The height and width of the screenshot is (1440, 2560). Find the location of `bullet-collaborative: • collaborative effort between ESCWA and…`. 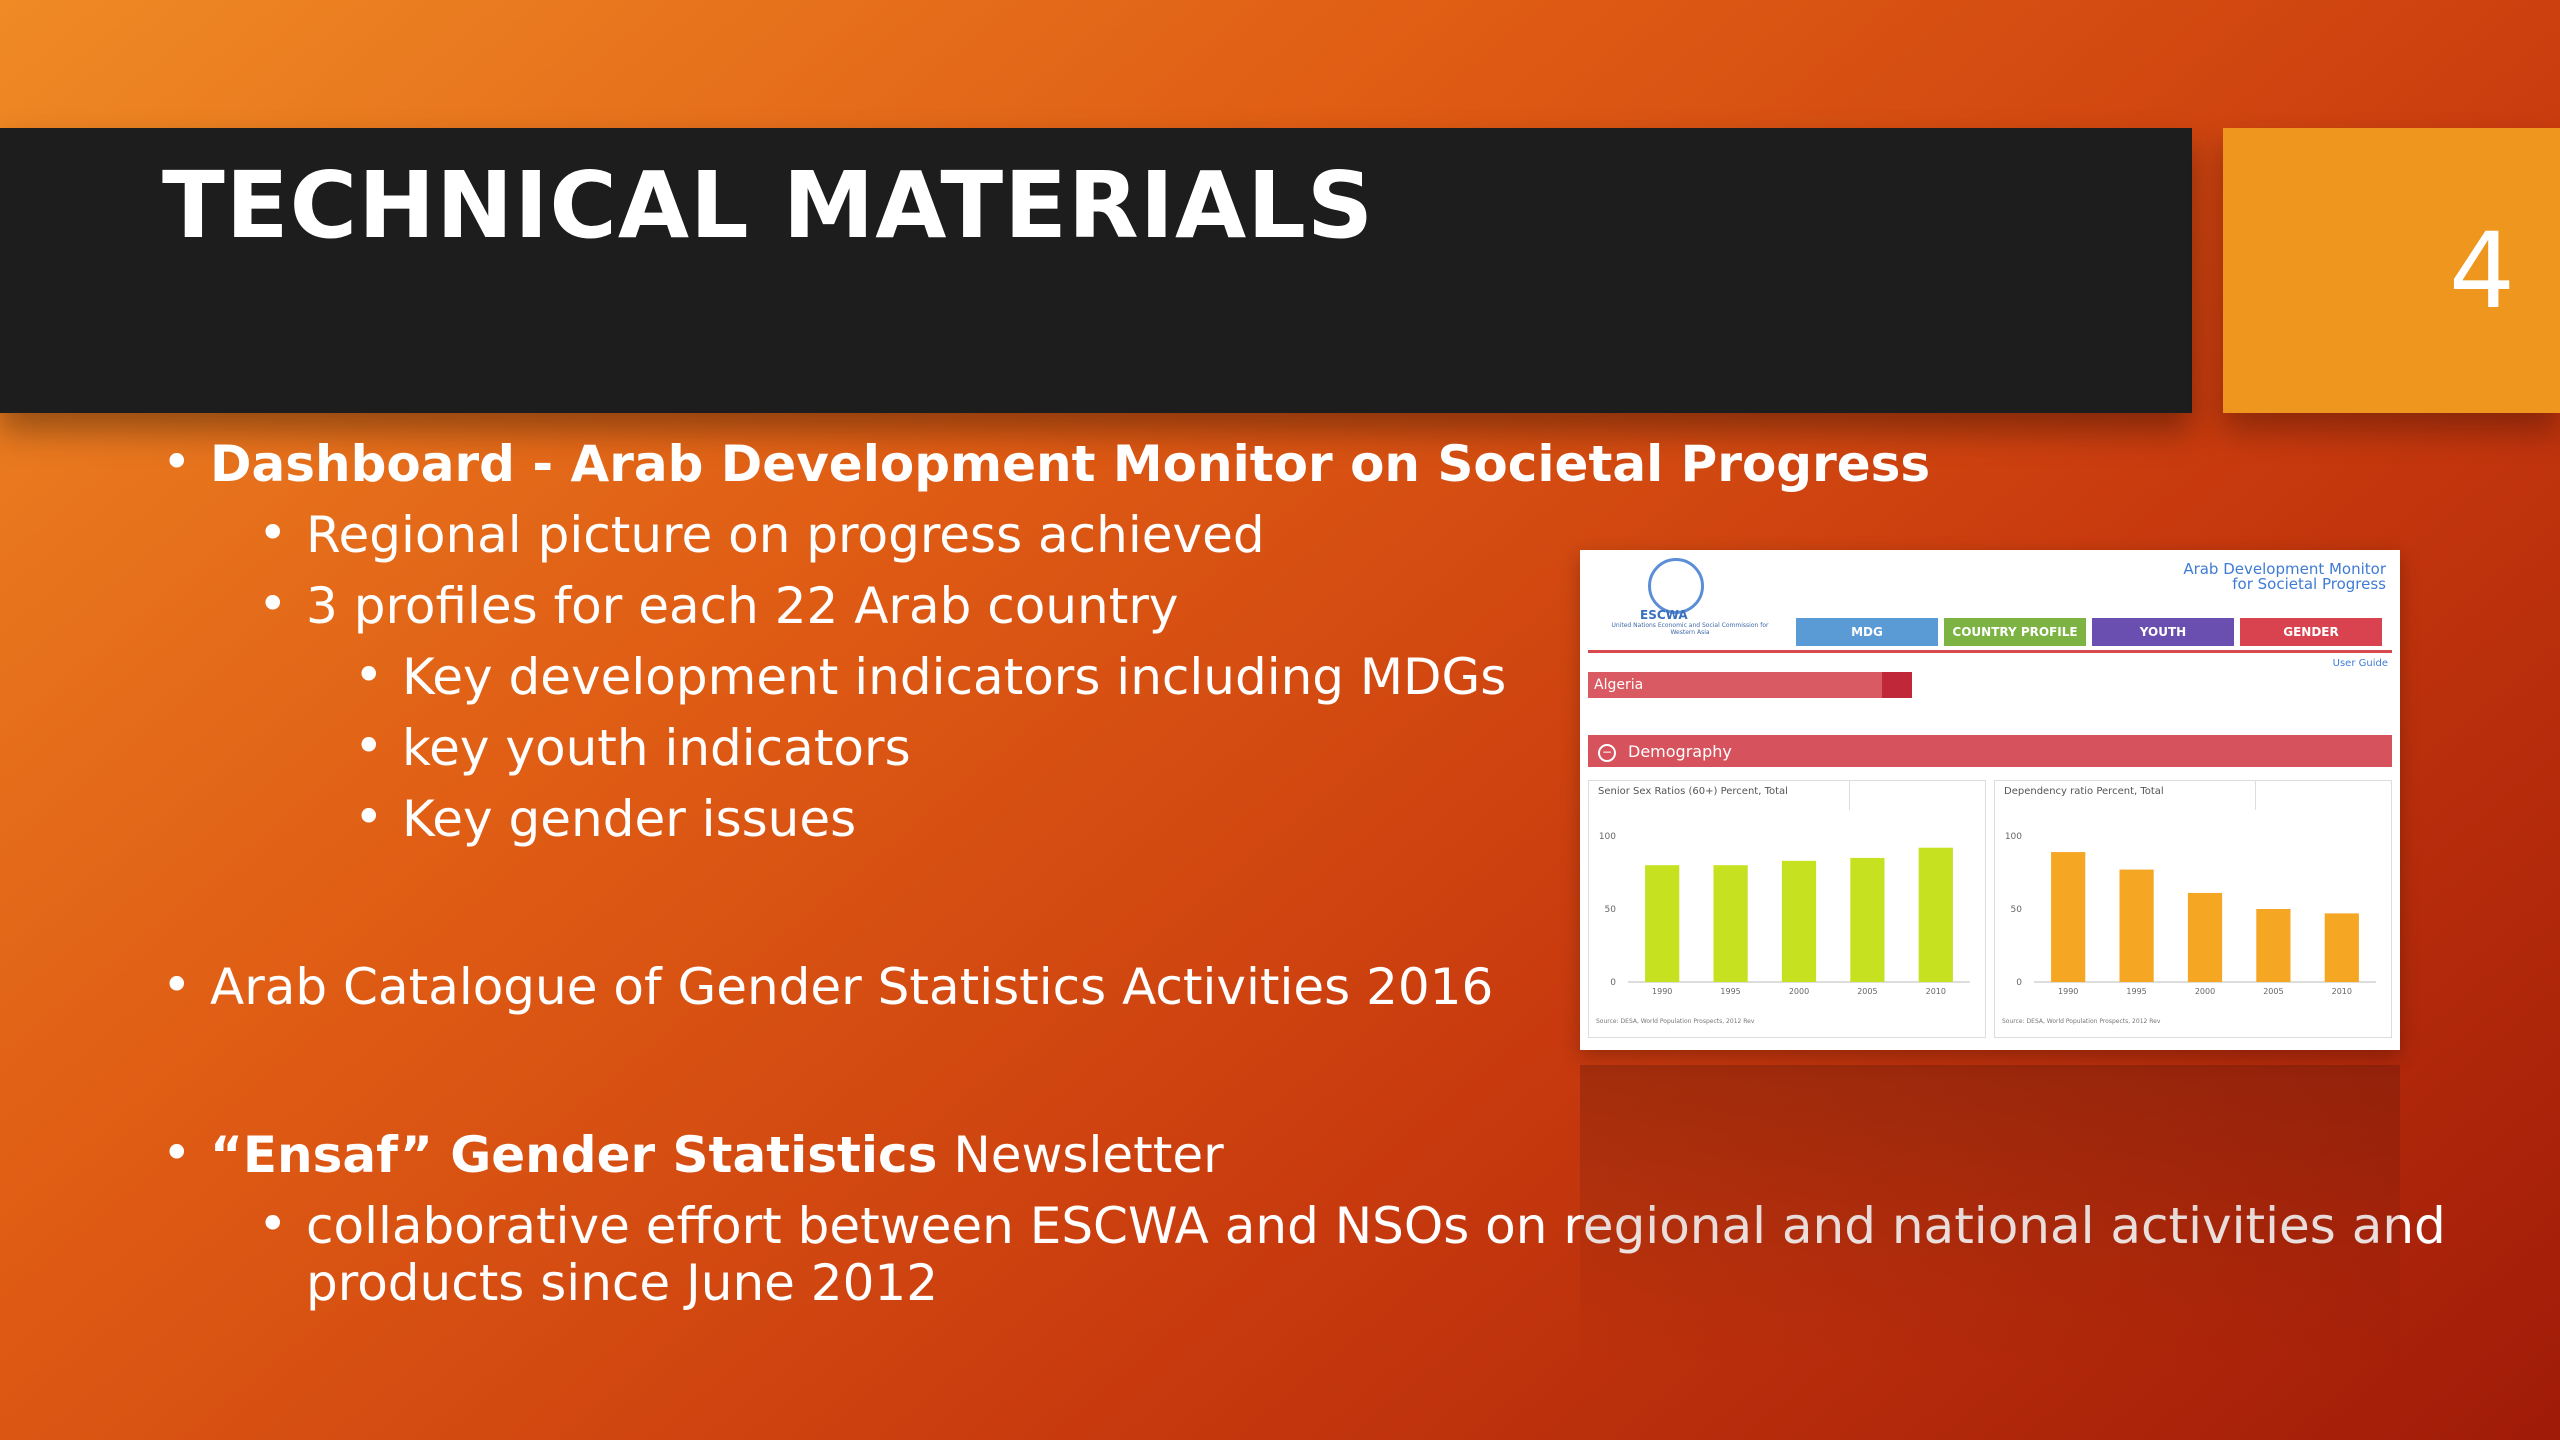

bullet-collaborative: • collaborative effort between ESCWA and… is located at coordinates (1352, 1225).